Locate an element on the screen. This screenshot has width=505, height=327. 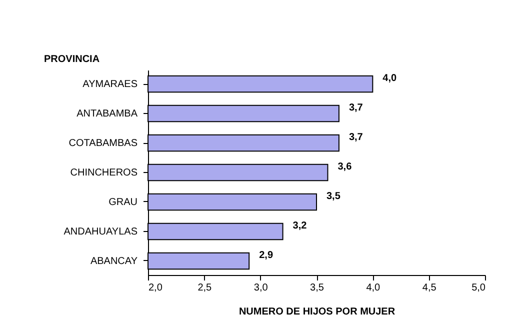
x-tick-label: 5,0 is located at coordinates (479, 288).